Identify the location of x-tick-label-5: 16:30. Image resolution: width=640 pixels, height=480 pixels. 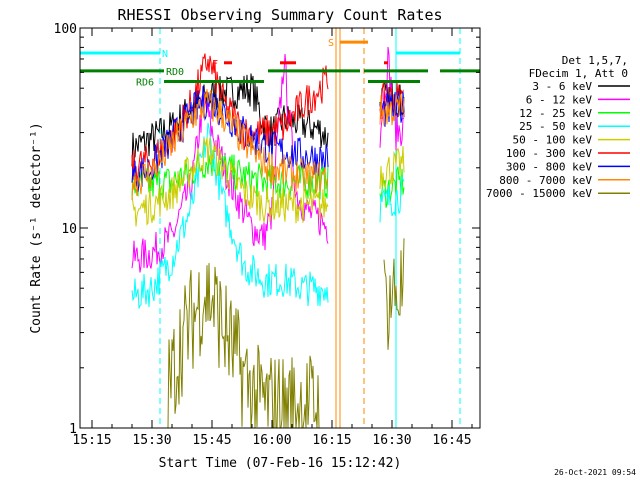
(391, 440).